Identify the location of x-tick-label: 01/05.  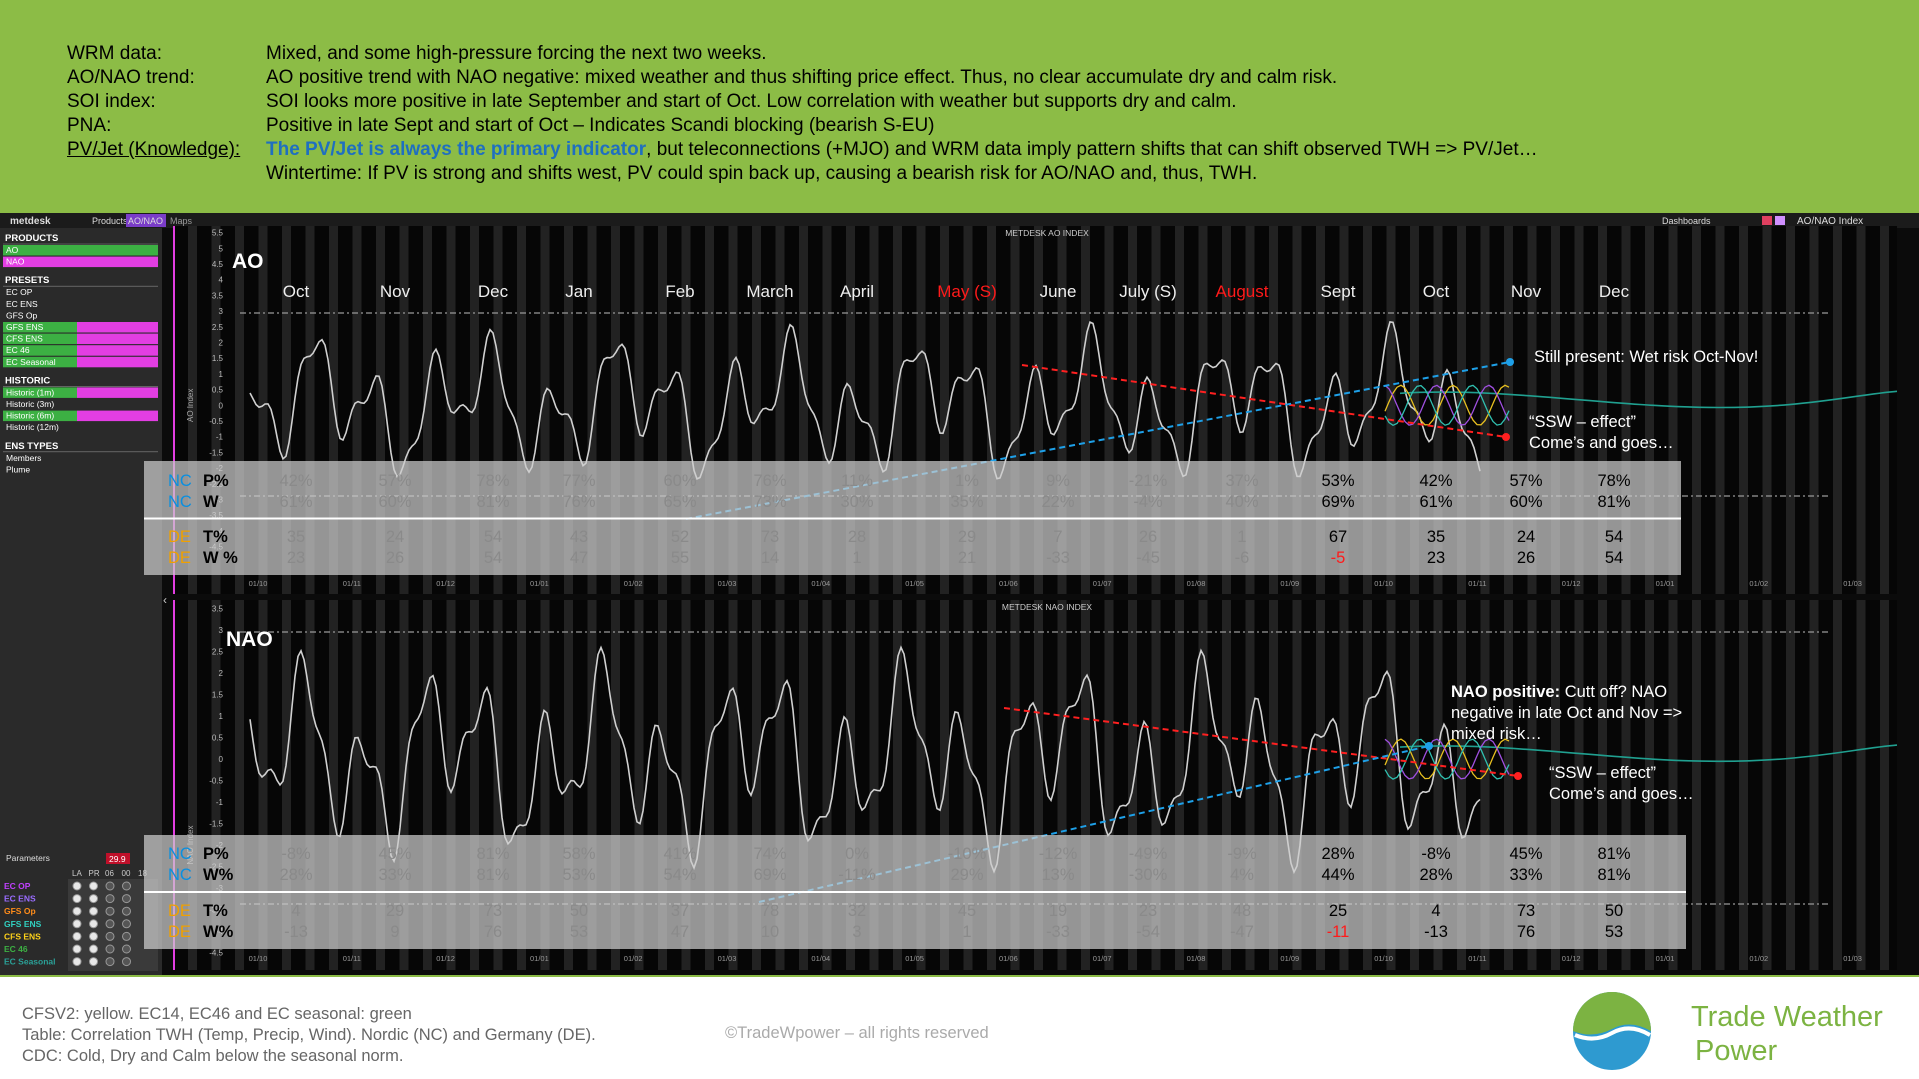
(914, 958).